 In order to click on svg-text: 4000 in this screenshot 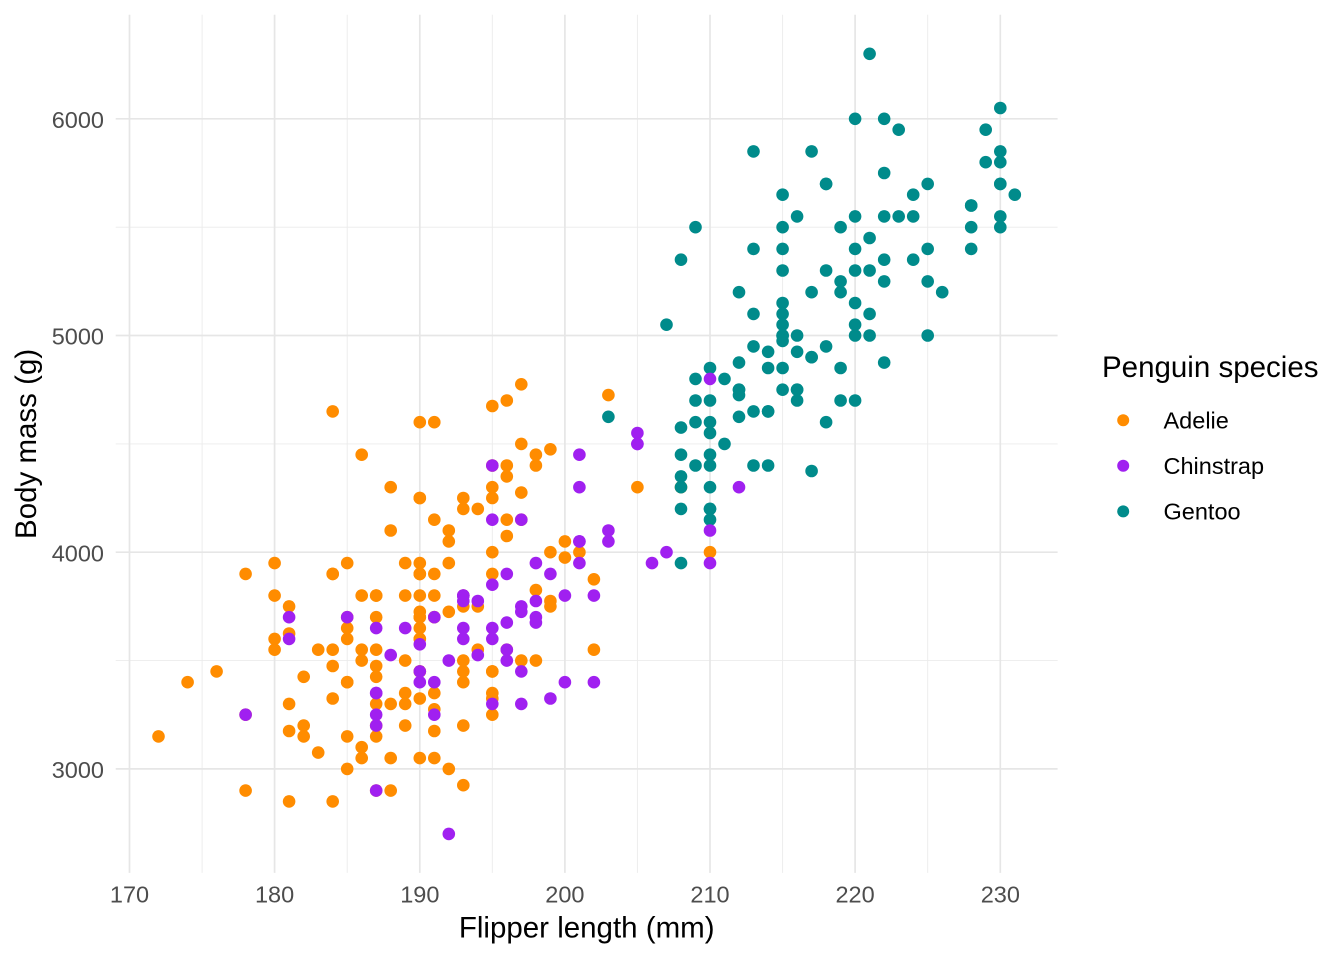, I will do `click(78, 553)`.